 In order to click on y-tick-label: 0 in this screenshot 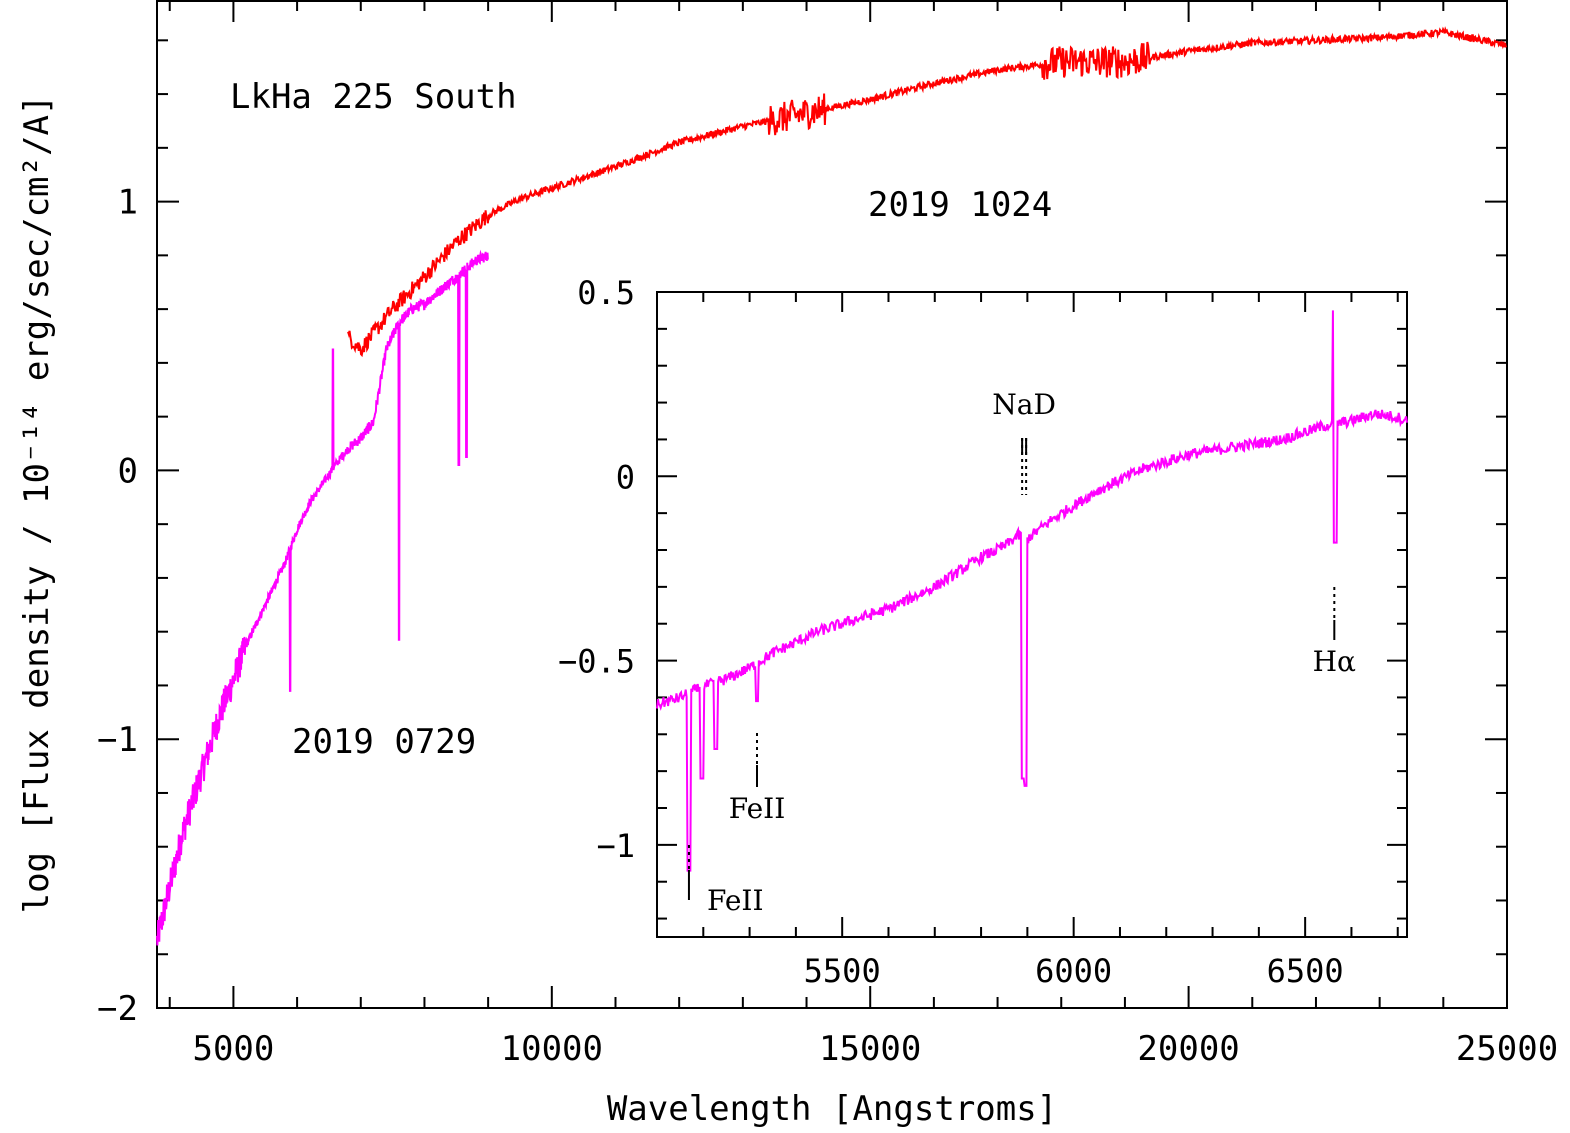, I will do `click(128, 471)`.